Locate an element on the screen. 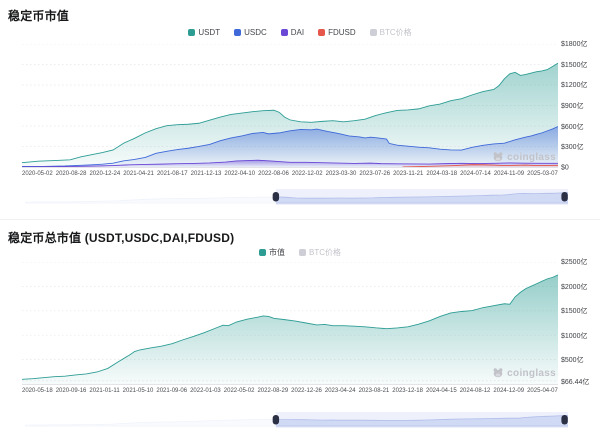  chart2-title: 稳定币总市值 (USDT,USDC,DAI,FDUSD) is located at coordinates (121, 238).